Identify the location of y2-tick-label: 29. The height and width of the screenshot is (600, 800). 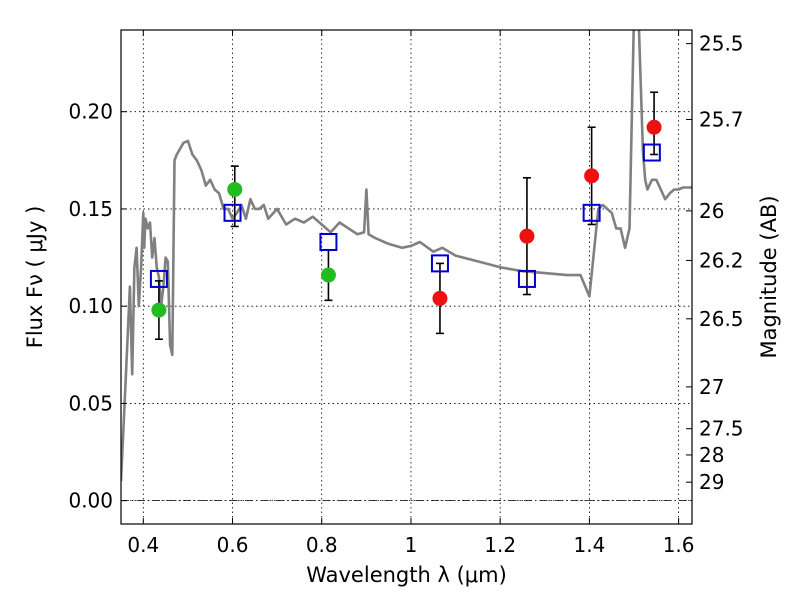
(711, 482).